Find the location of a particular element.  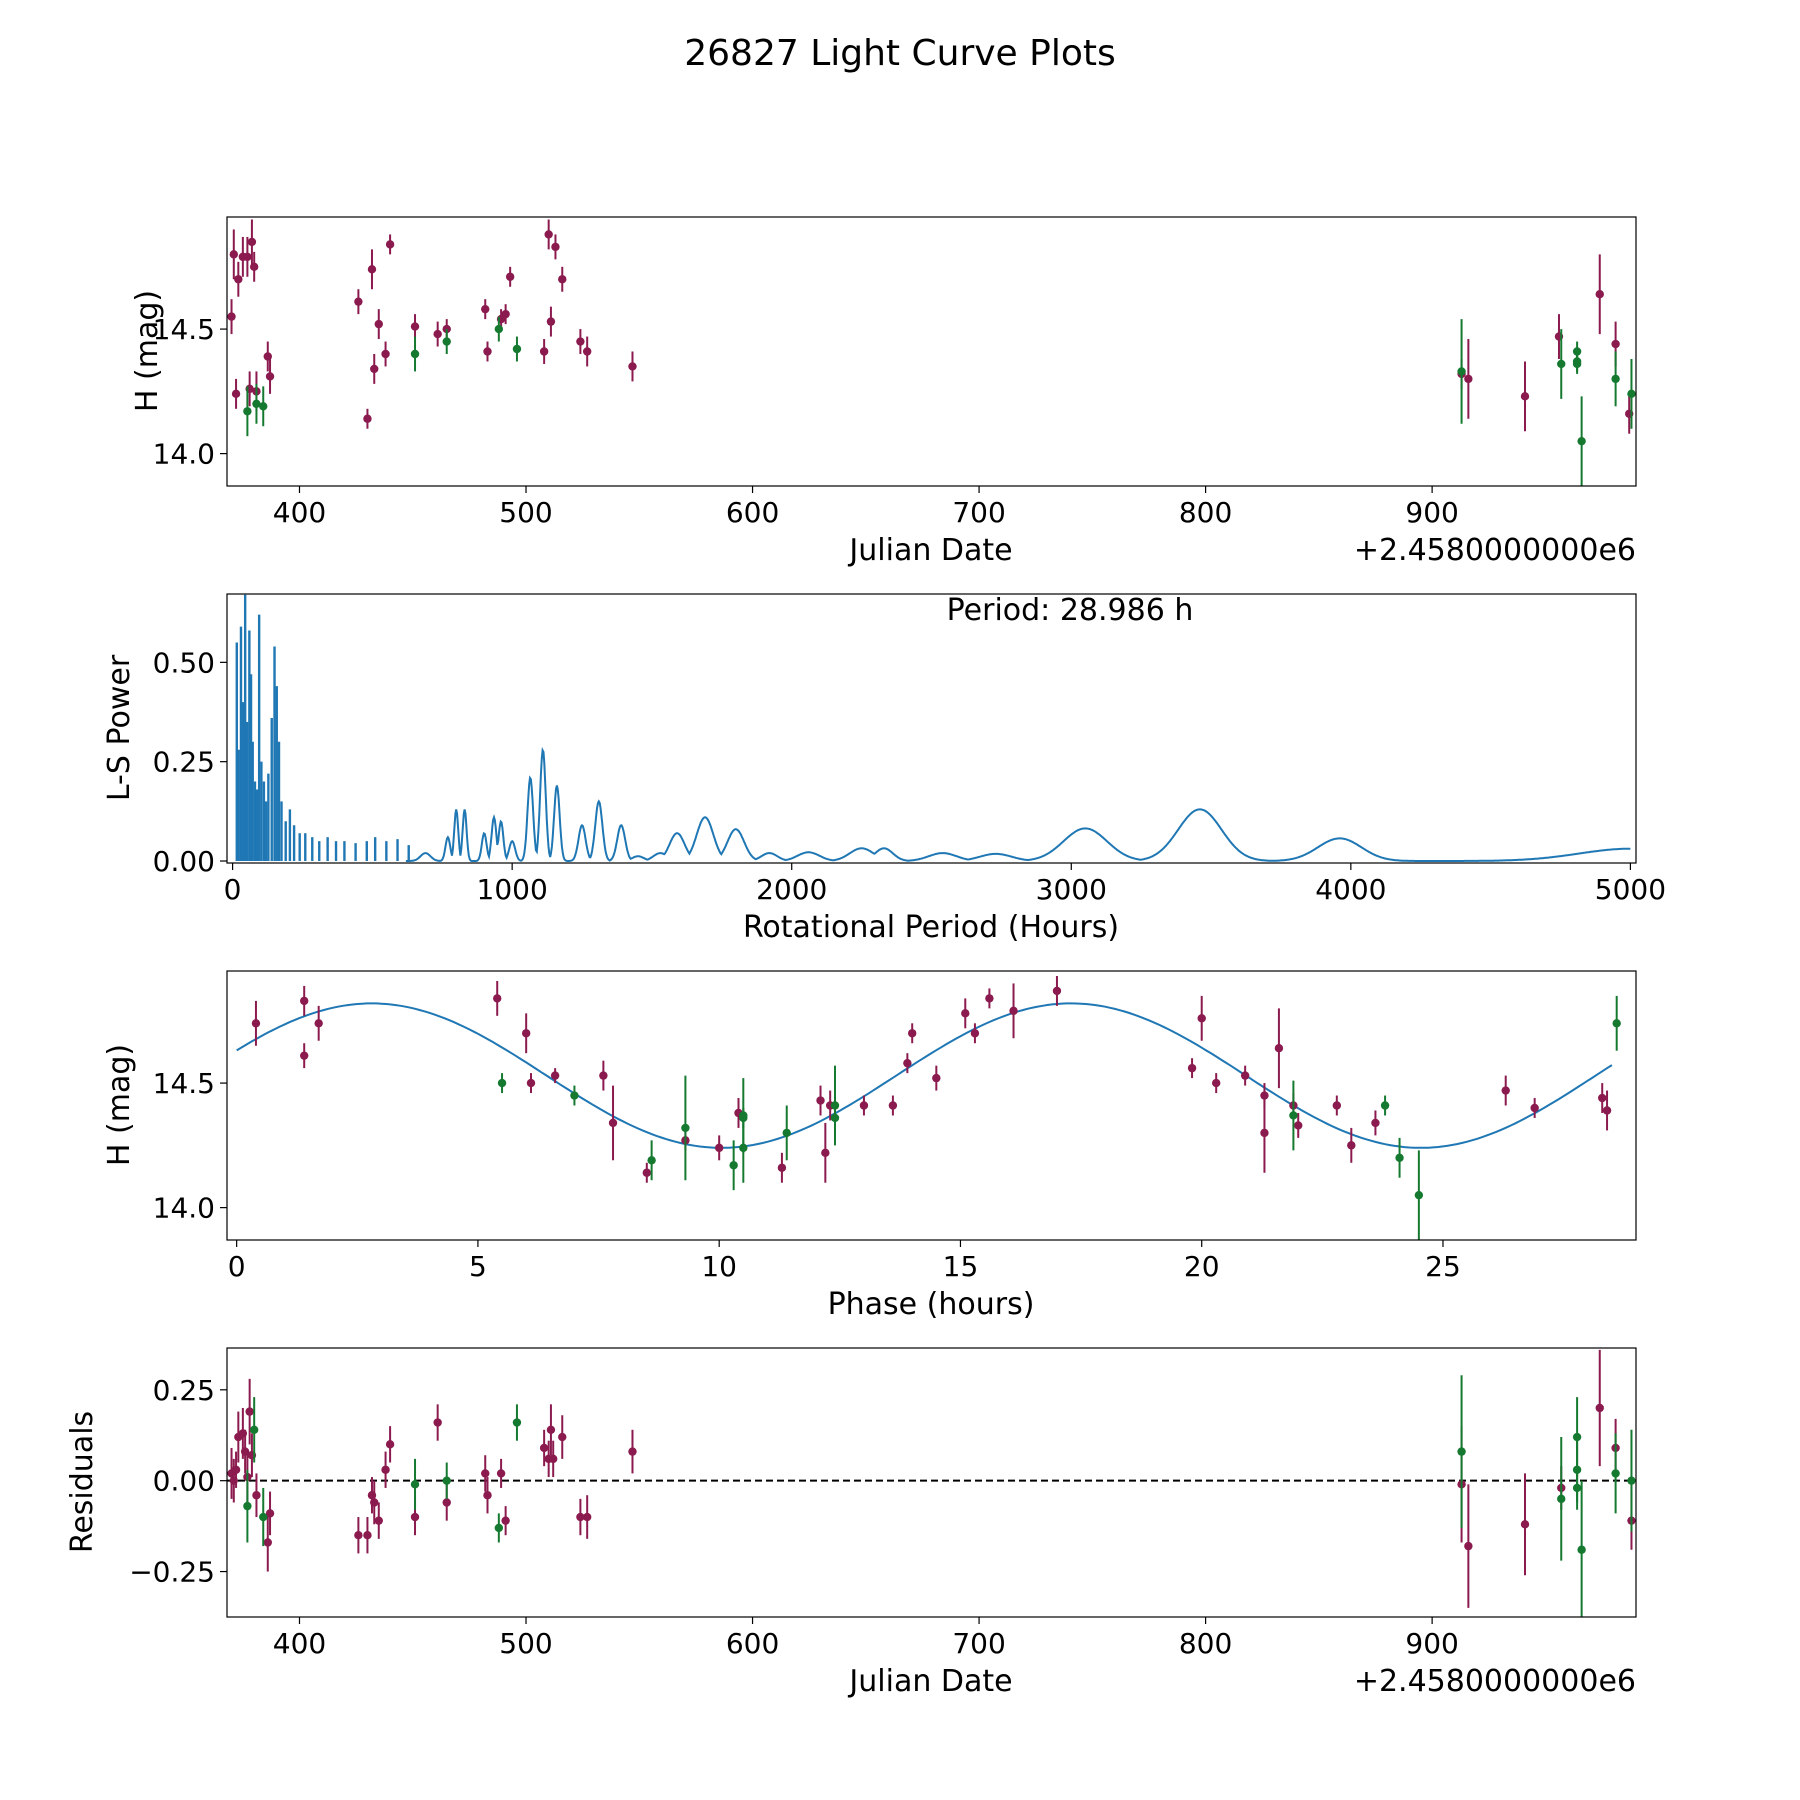

x-tick-label: 600 is located at coordinates (752, 512).